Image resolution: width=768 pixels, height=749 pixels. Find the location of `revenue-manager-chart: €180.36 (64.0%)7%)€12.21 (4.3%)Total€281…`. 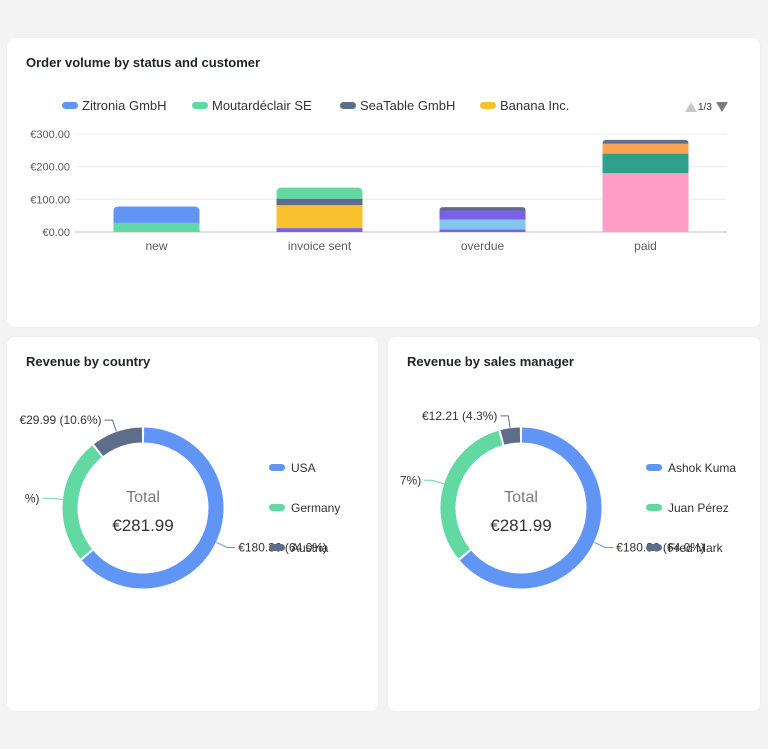

revenue-manager-chart: €180.36 (64.0%)7%)€12.21 (4.3%)Total€281… is located at coordinates (568, 499).